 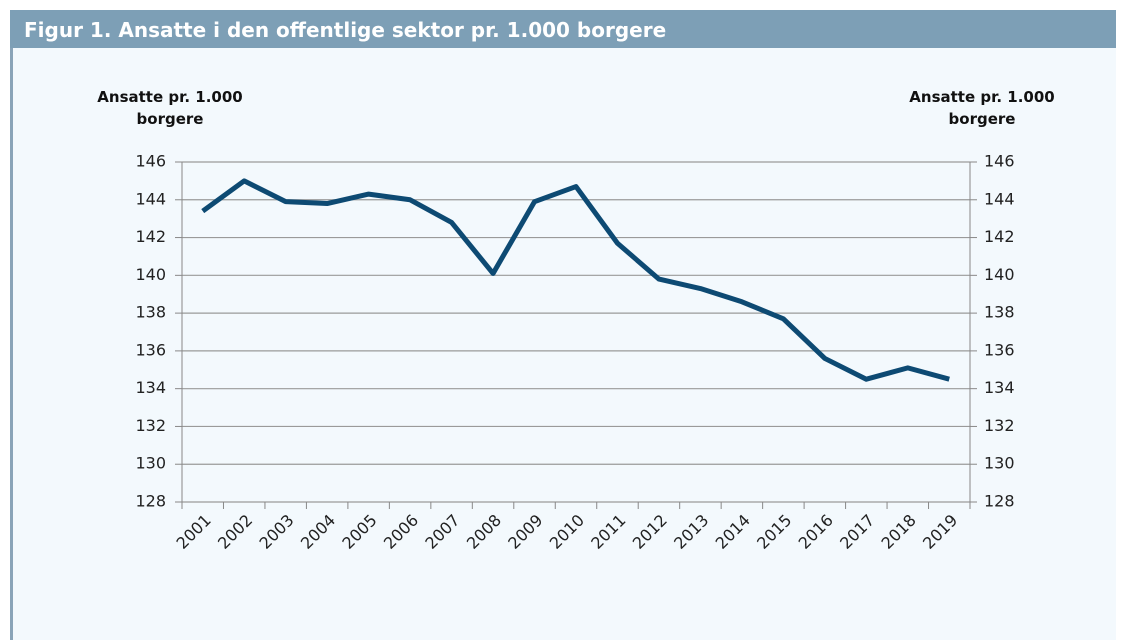 I want to click on x-tick-label: 2013, so click(x=691, y=532).